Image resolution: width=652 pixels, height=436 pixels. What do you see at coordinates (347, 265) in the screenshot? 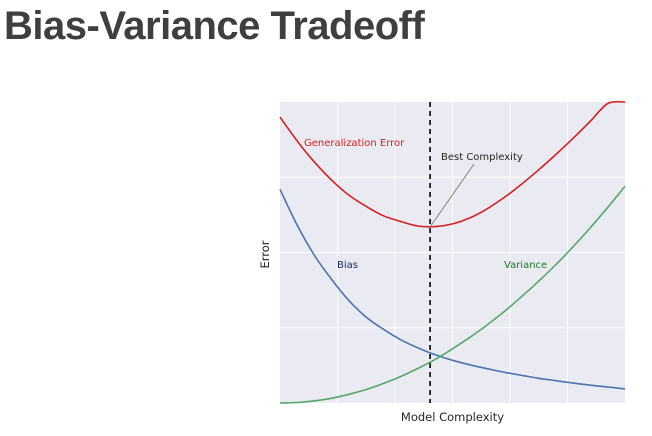
I see `bias-label: Bias` at bounding box center [347, 265].